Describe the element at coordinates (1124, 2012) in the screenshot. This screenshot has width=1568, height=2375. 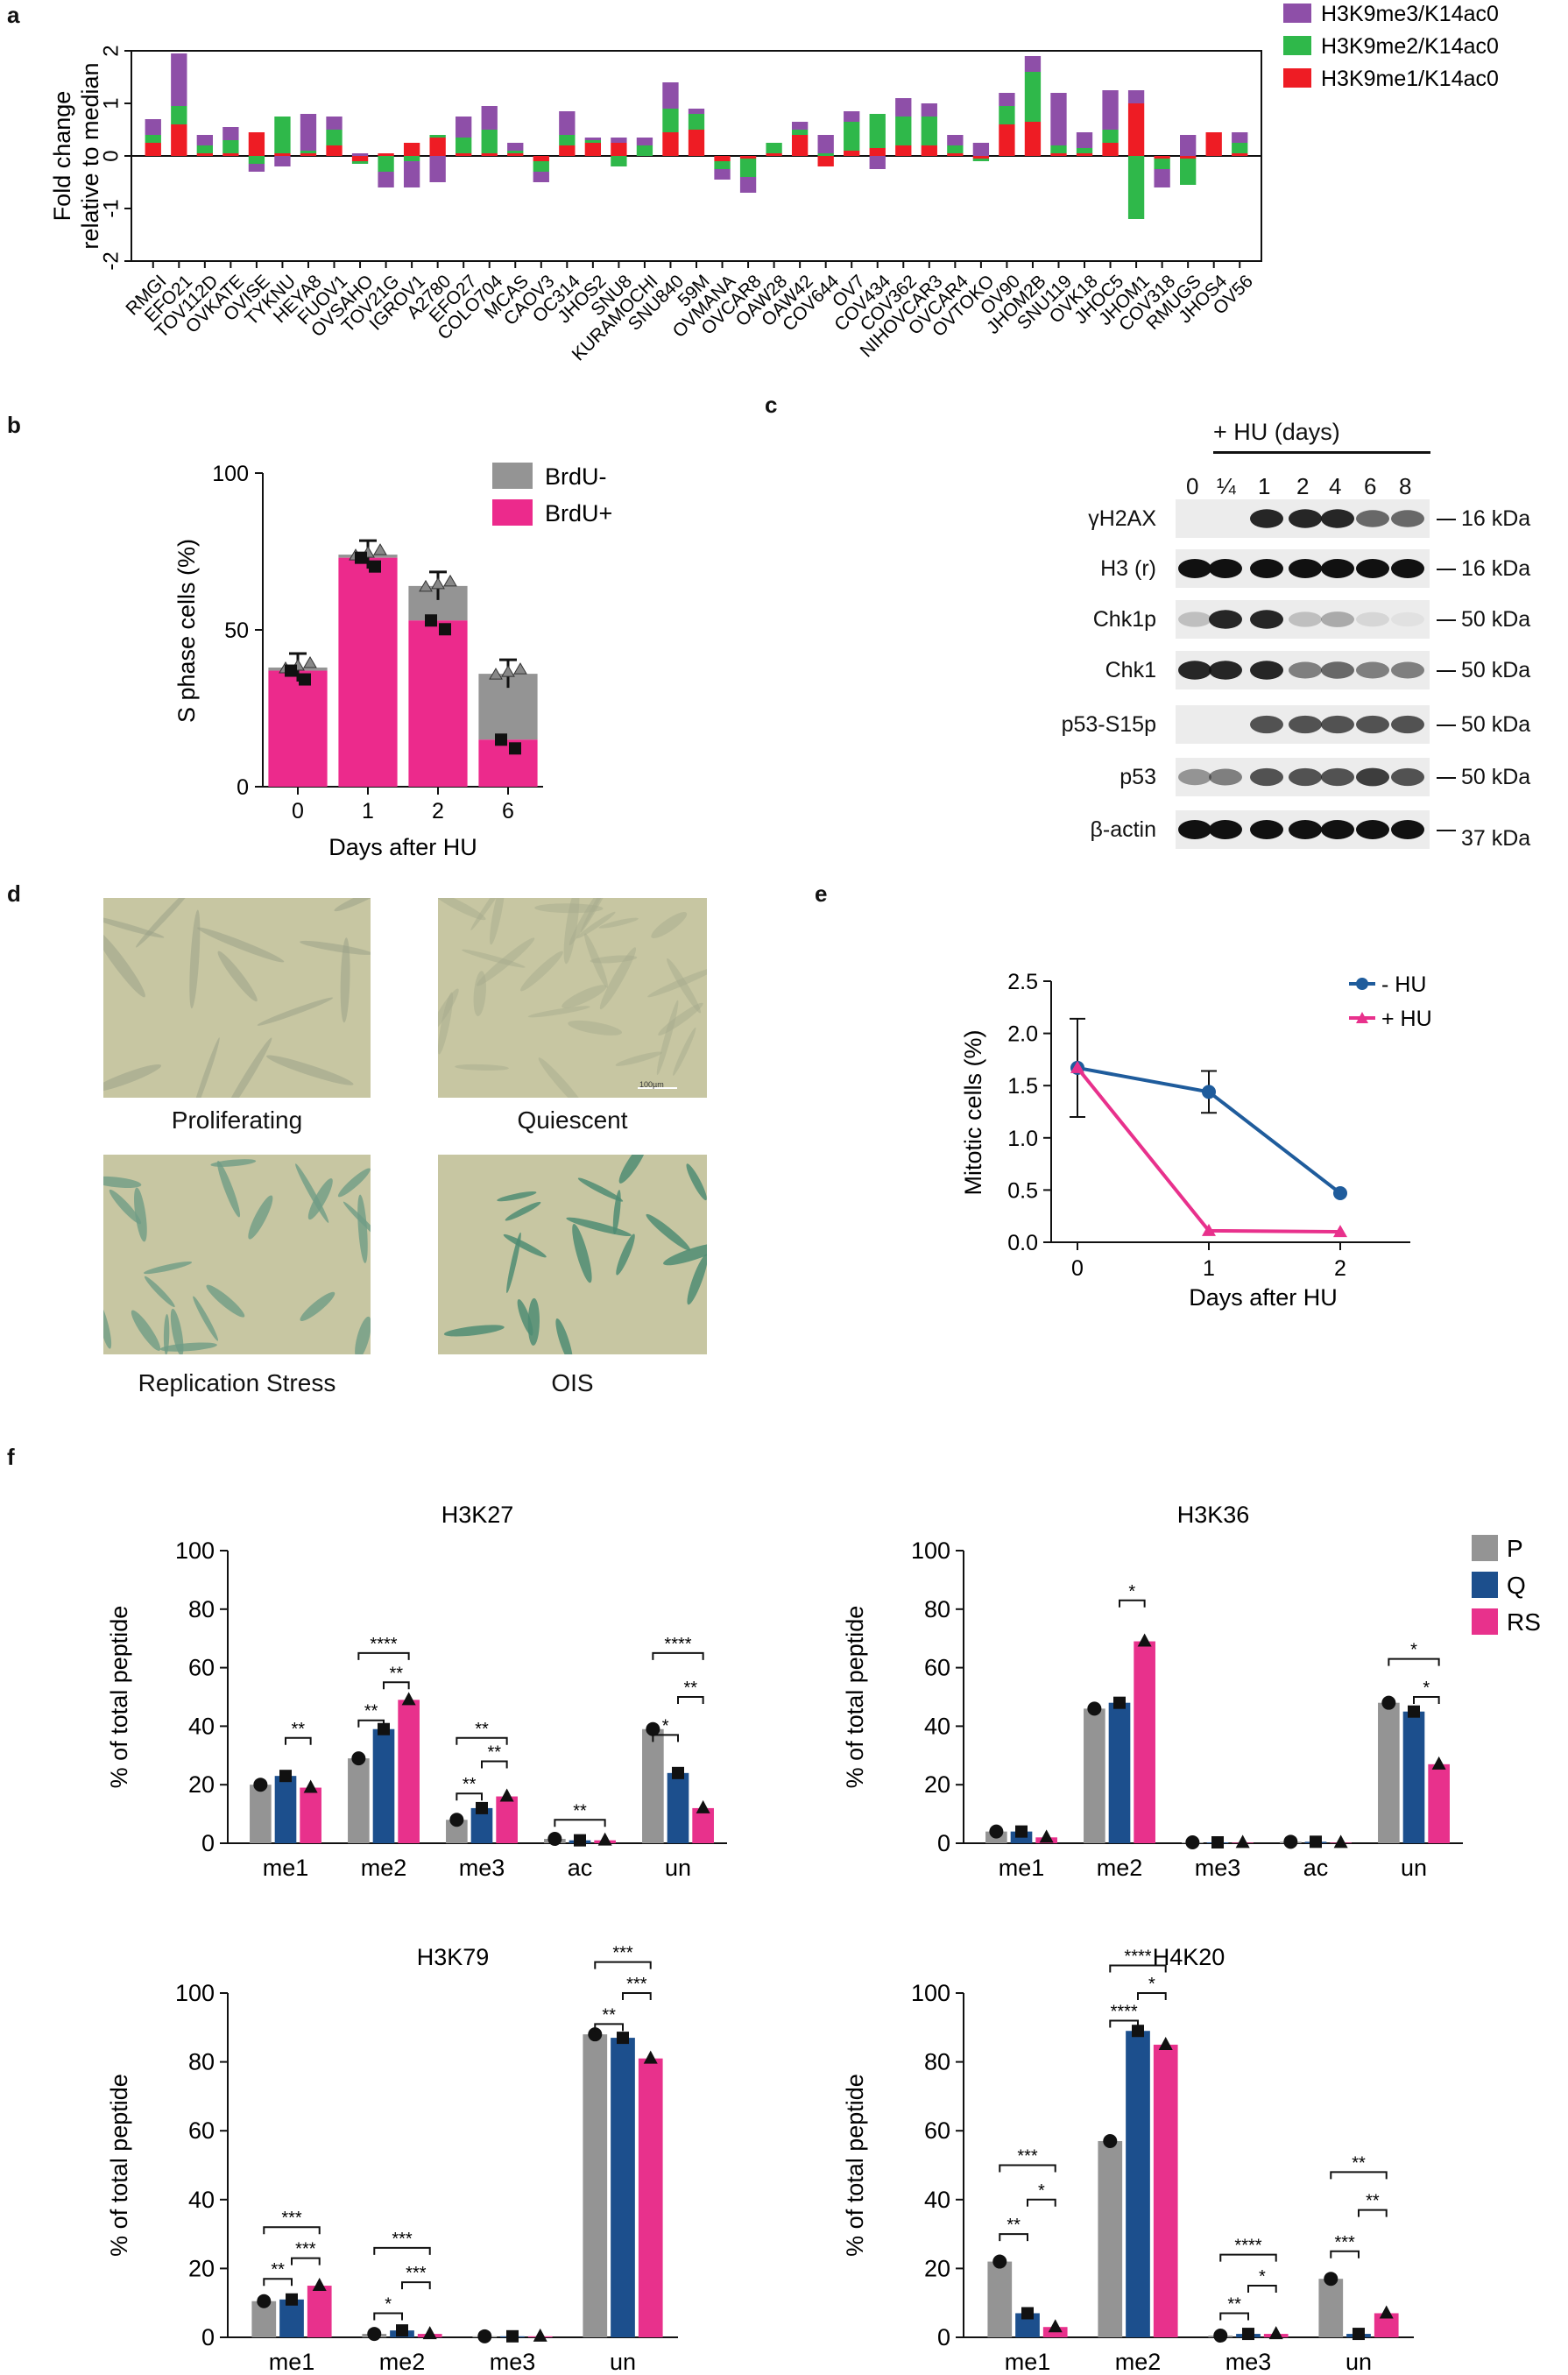
I see `significance-label: ****` at that location.